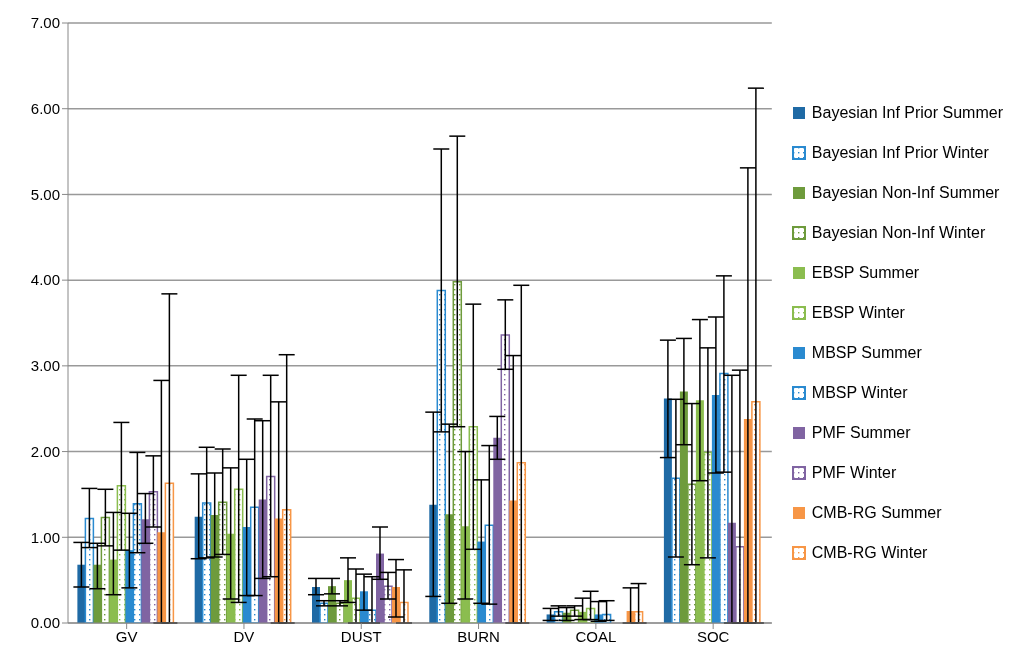 The image size is (1014, 669). I want to click on legend-label: PMF Winter, so click(854, 473).